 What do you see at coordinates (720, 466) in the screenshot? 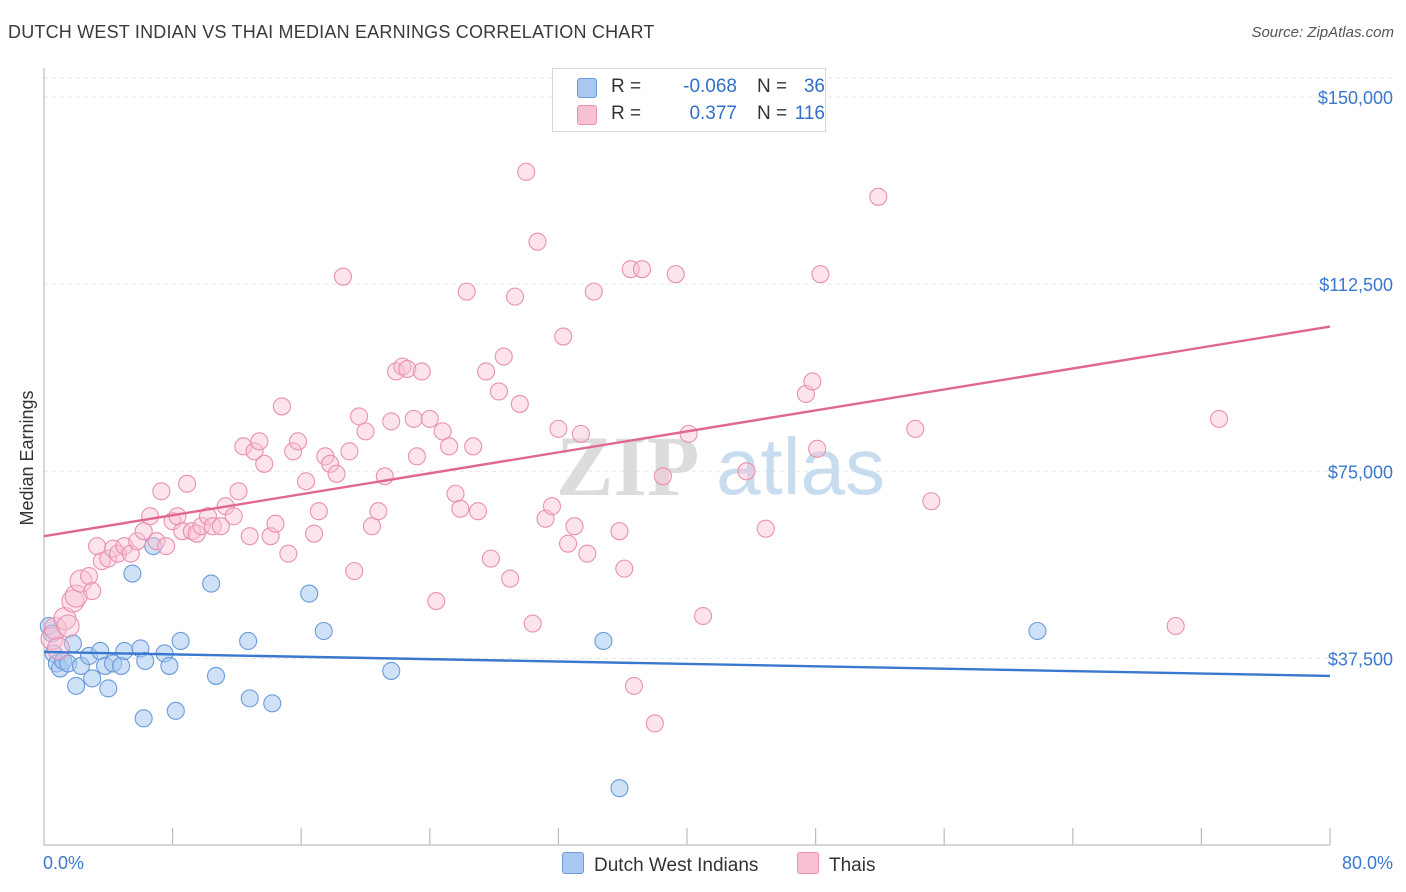
I see `watermark: ZIP atlas` at bounding box center [720, 466].